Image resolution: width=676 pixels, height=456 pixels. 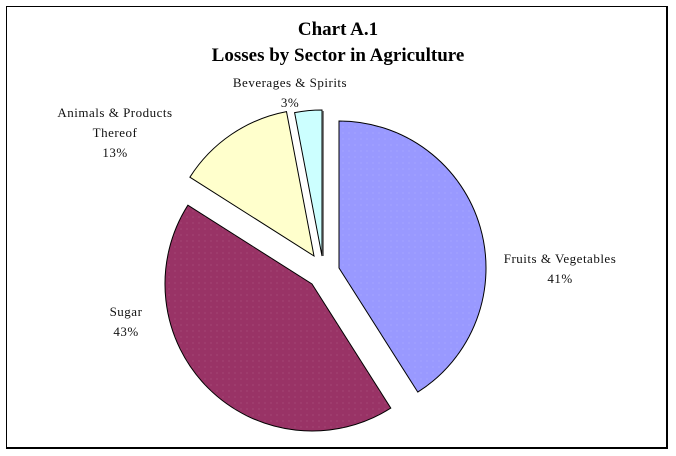 I want to click on label-animals-pct: 13%, so click(x=115, y=152).